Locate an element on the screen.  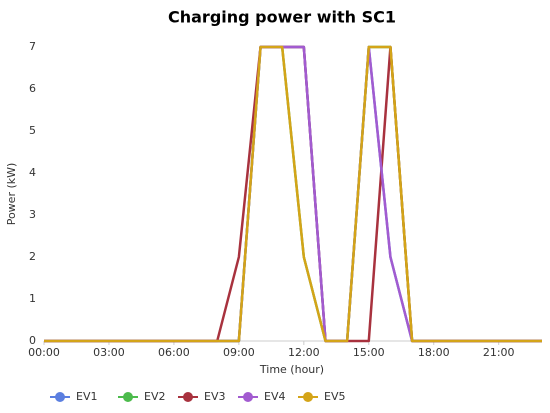
y-tick-label: 3 is located at coordinates (32, 214).